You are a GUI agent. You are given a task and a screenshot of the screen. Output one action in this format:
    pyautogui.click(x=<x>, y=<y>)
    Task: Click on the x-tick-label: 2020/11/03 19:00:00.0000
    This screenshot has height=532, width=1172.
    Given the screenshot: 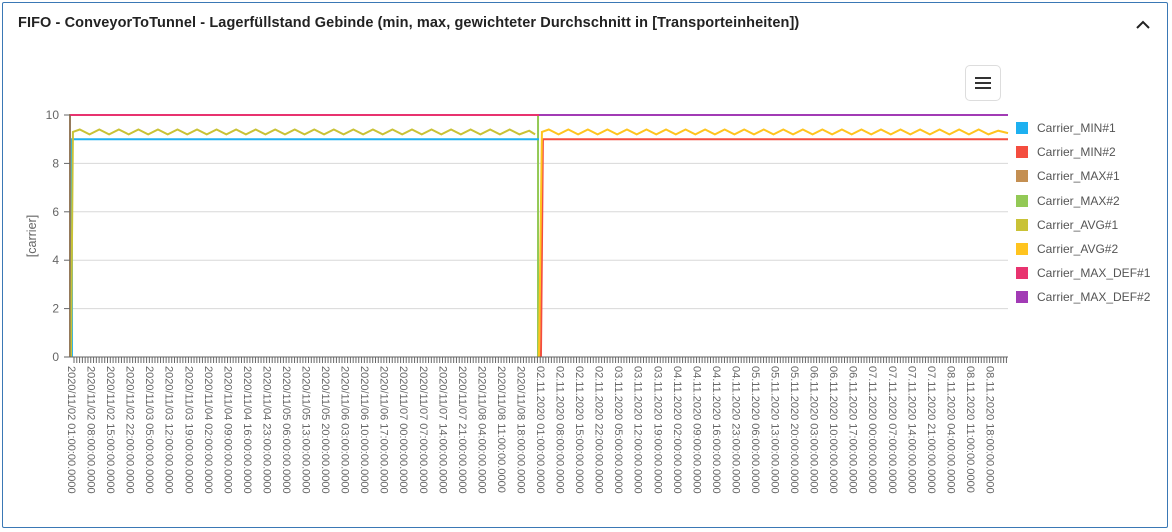 What is the action you would take?
    pyautogui.click(x=188, y=430)
    